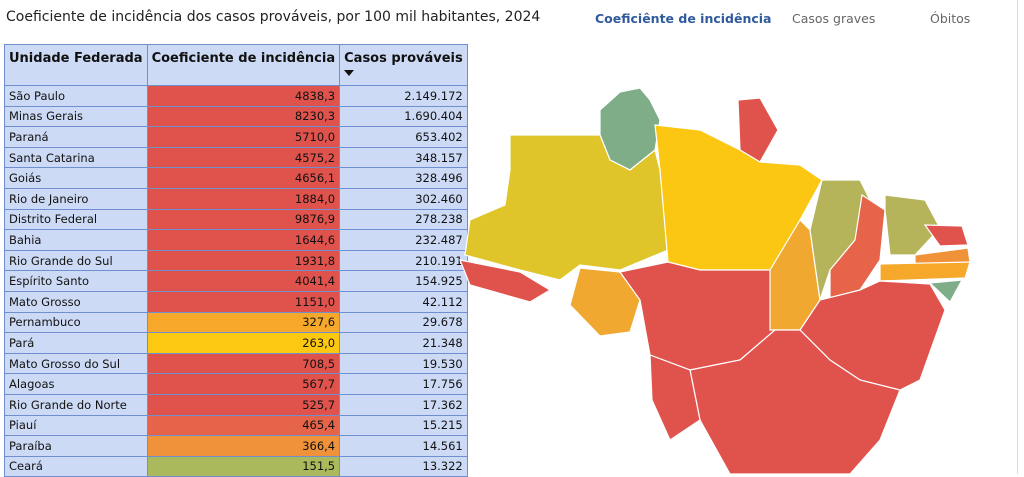 This screenshot has height=477, width=1024. What do you see at coordinates (403, 301) in the screenshot?
I see `probable-cases: 42.112` at bounding box center [403, 301].